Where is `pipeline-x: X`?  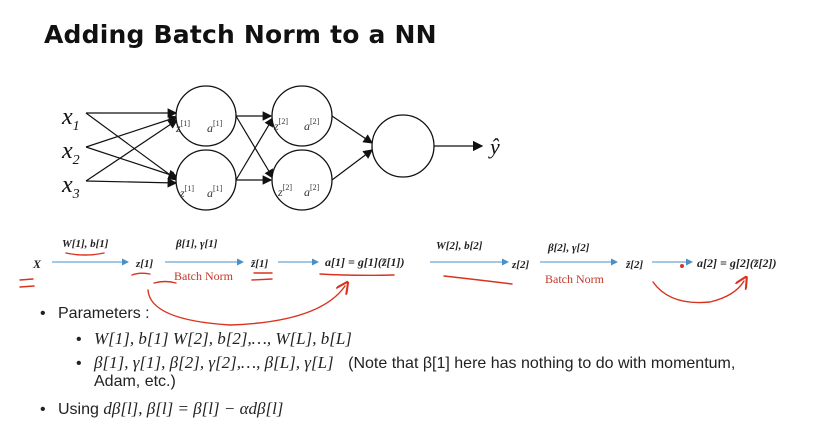 pipeline-x: X is located at coordinates (37, 264).